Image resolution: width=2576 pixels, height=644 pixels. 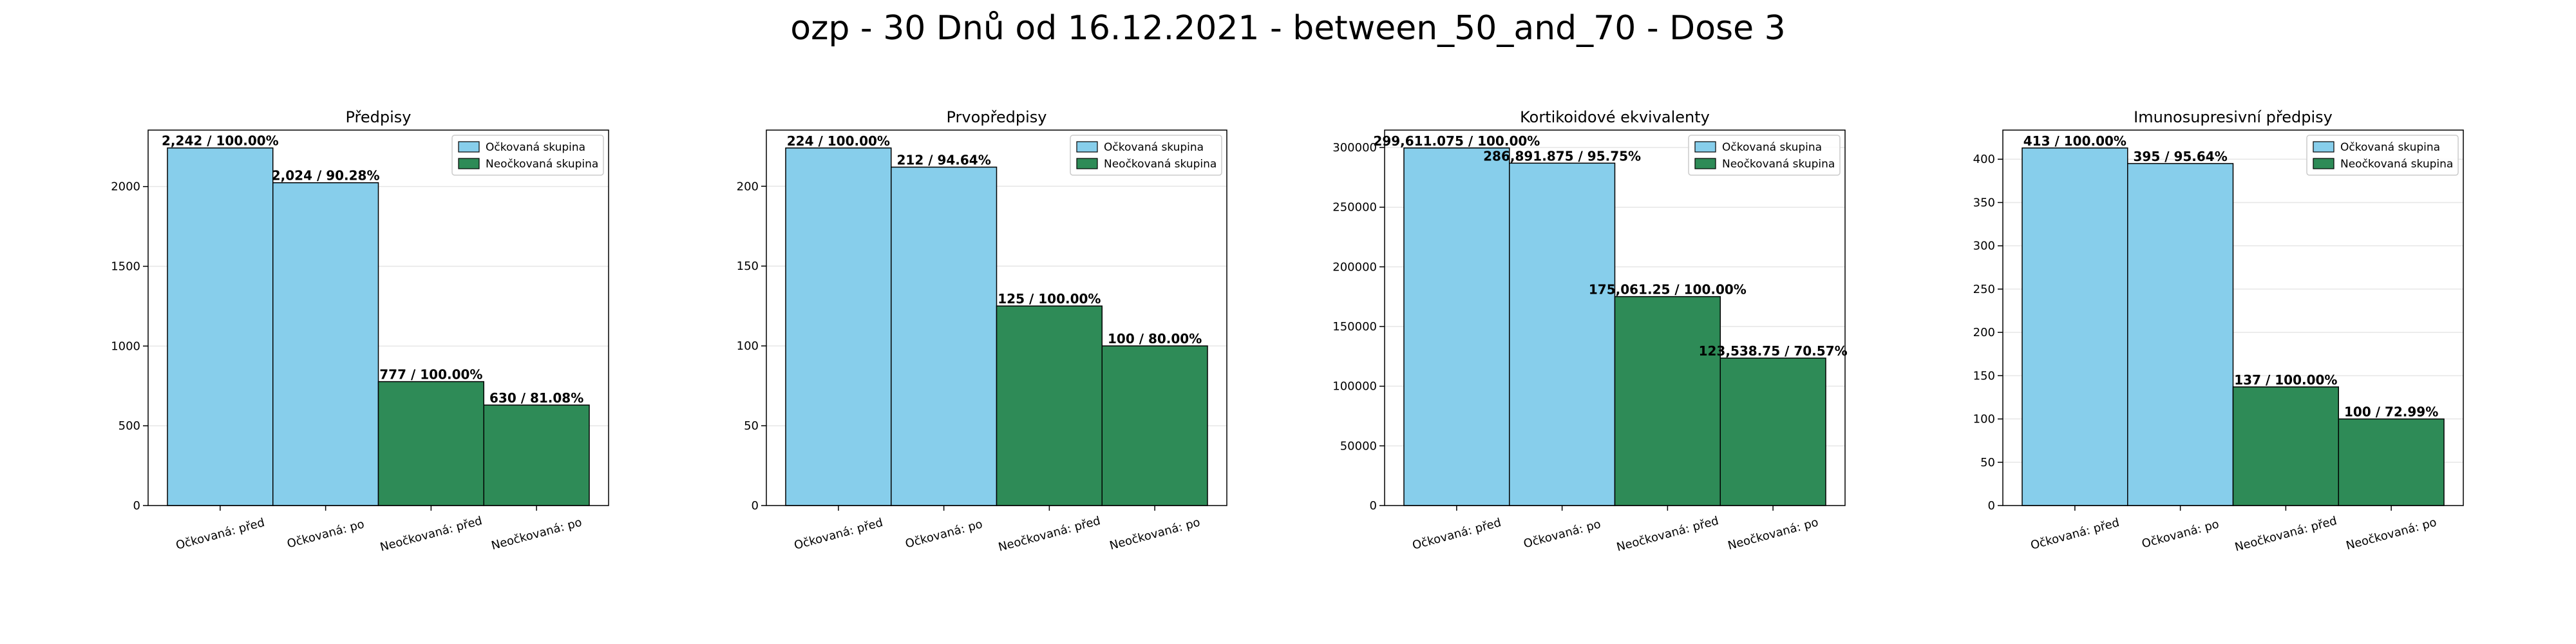 What do you see at coordinates (2391, 412) in the screenshot?
I see `data-label: 100 / 72.99%` at bounding box center [2391, 412].